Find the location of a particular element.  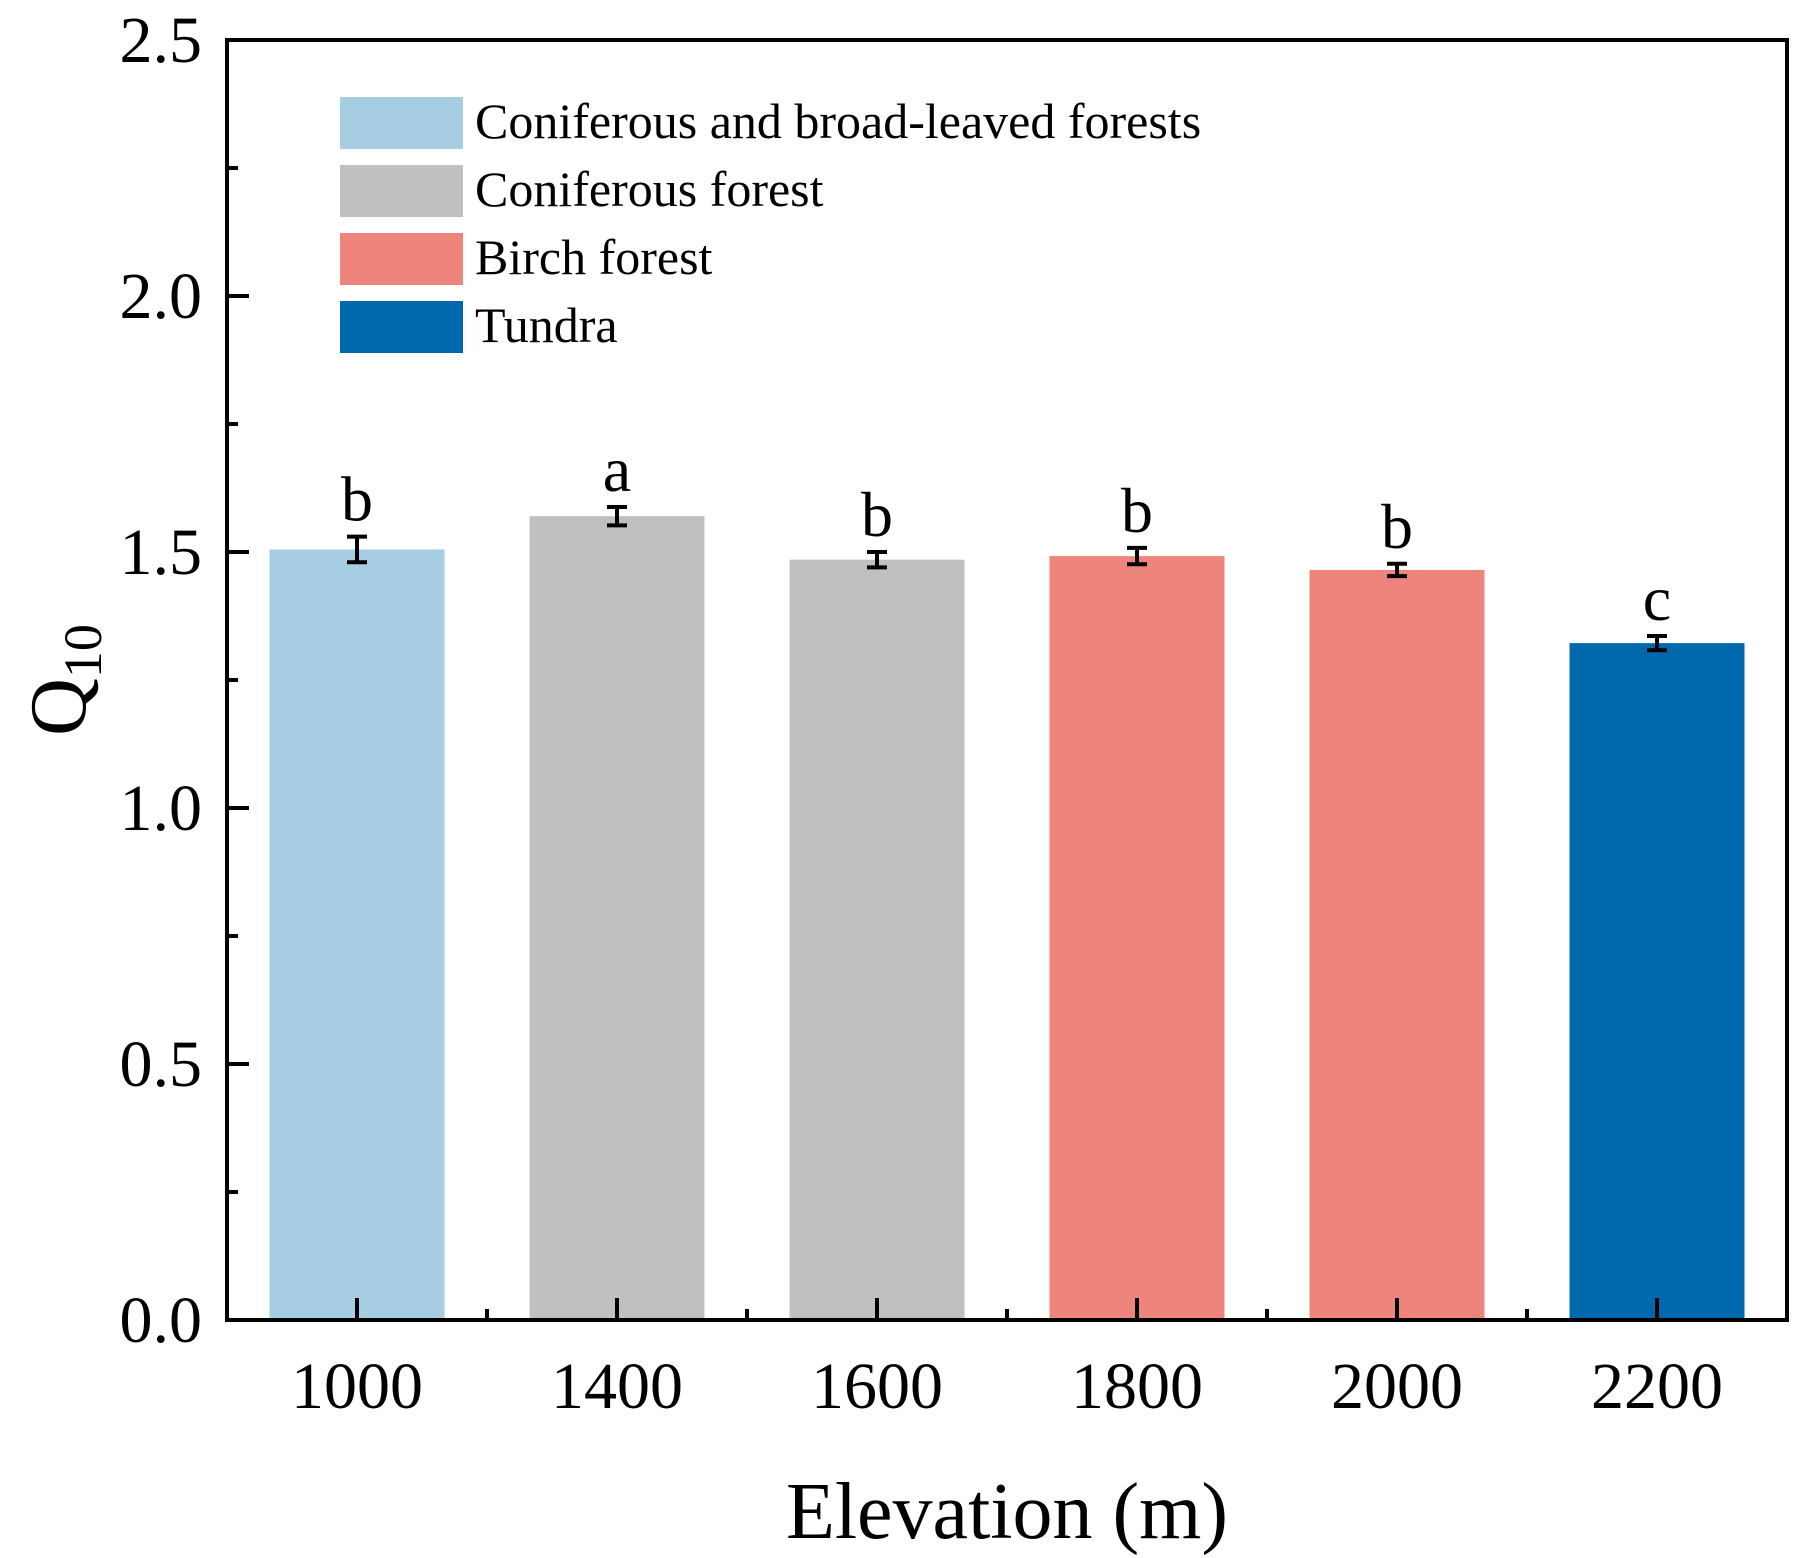

legend-item-2: Birch forest is located at coordinates (526, 257).